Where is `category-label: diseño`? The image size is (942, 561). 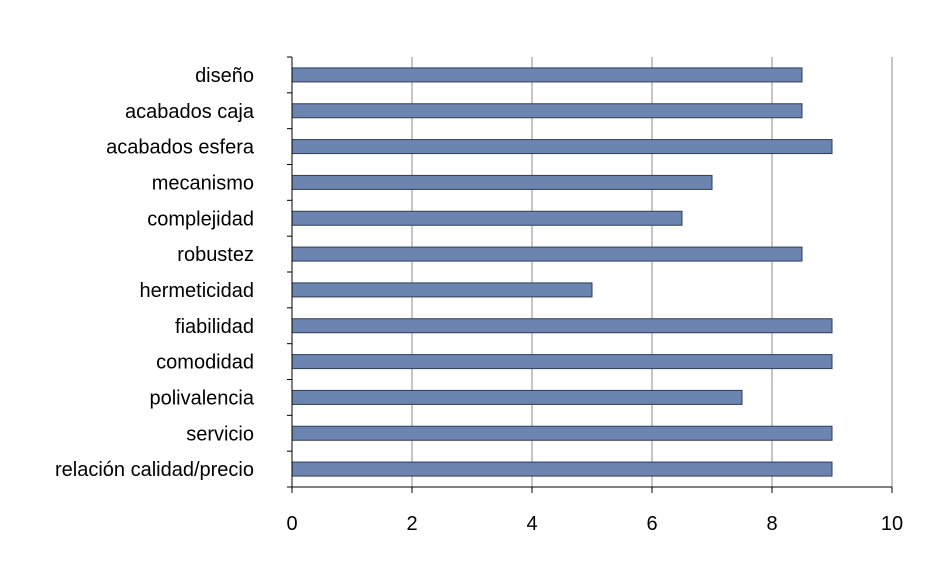 category-label: diseño is located at coordinates (224, 76).